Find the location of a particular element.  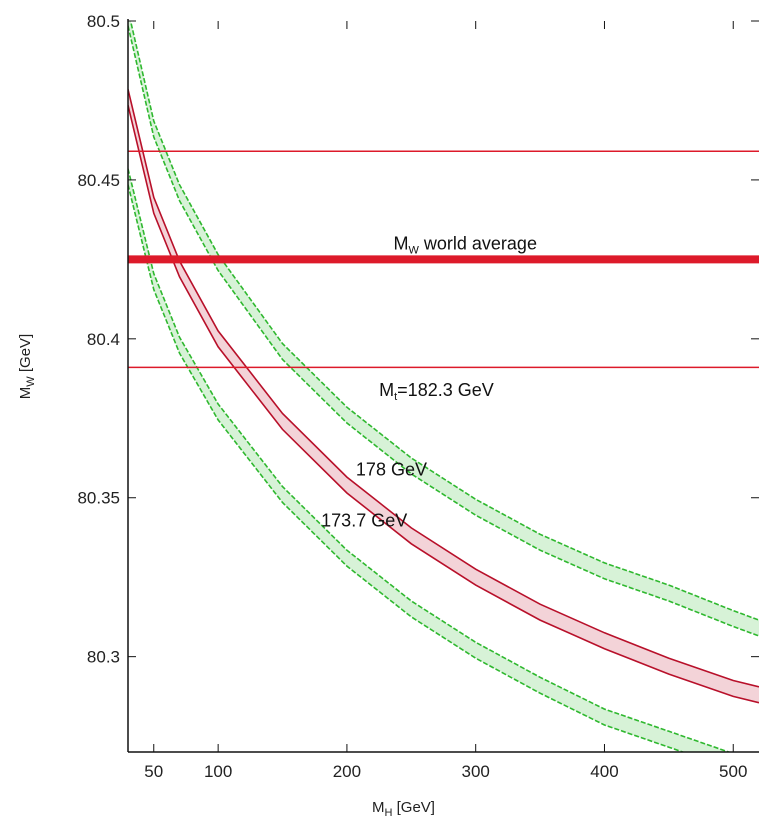

y-axis-title-main: M is located at coordinates (25, 393).